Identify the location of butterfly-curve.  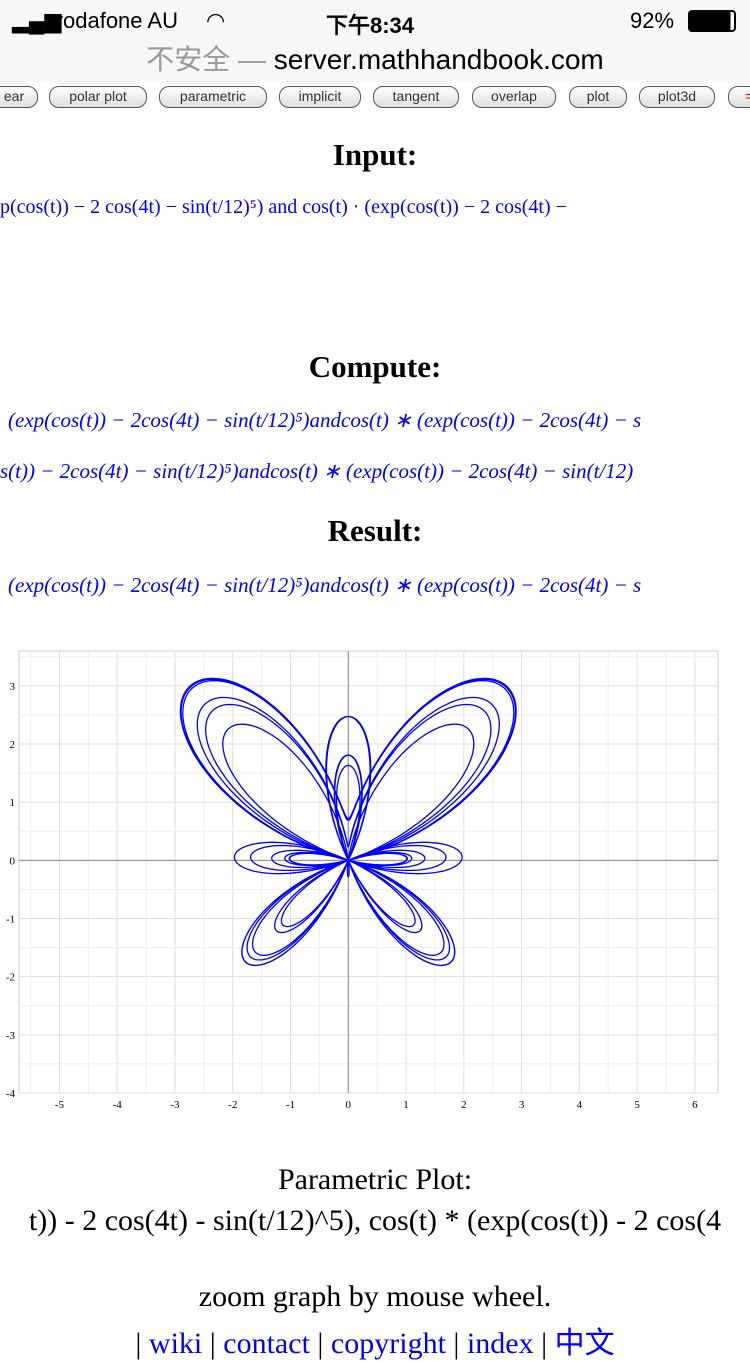
(348, 822).